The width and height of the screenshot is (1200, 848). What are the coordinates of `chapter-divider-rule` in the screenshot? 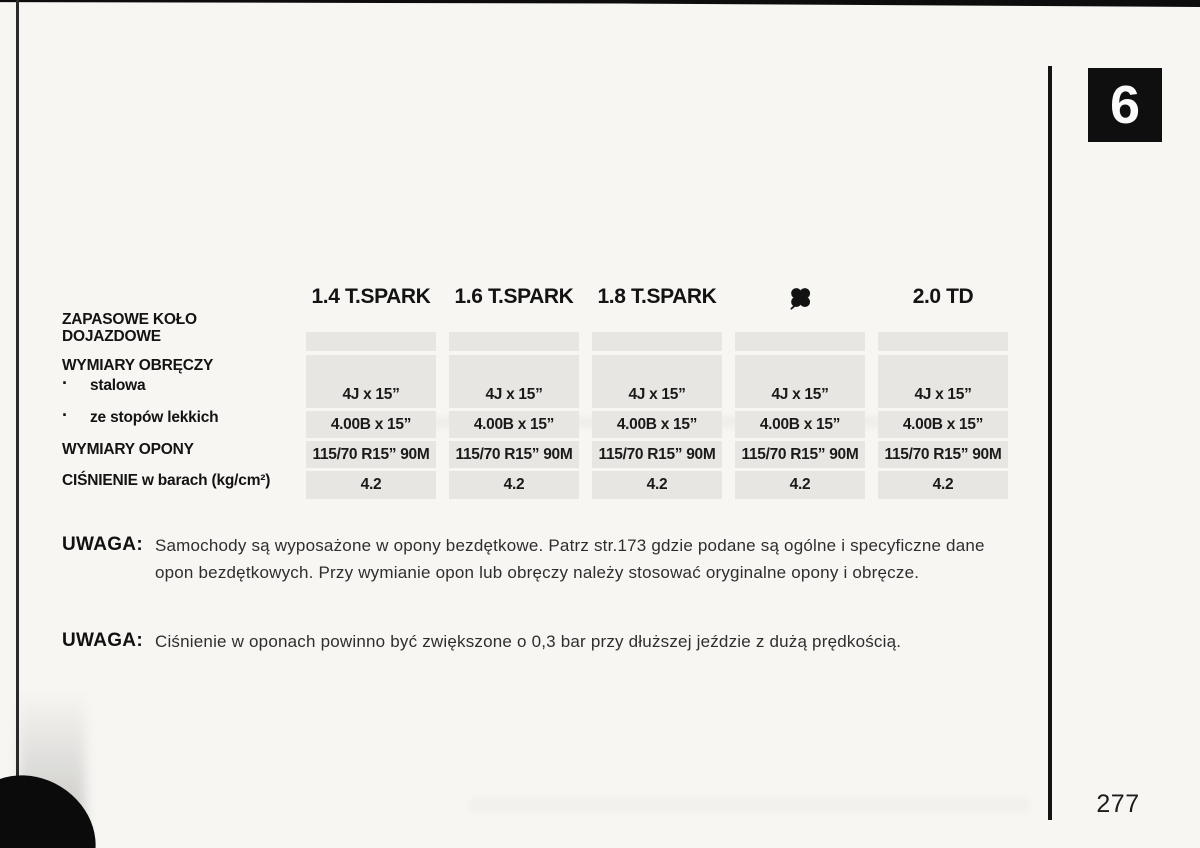 It's located at (1050, 443).